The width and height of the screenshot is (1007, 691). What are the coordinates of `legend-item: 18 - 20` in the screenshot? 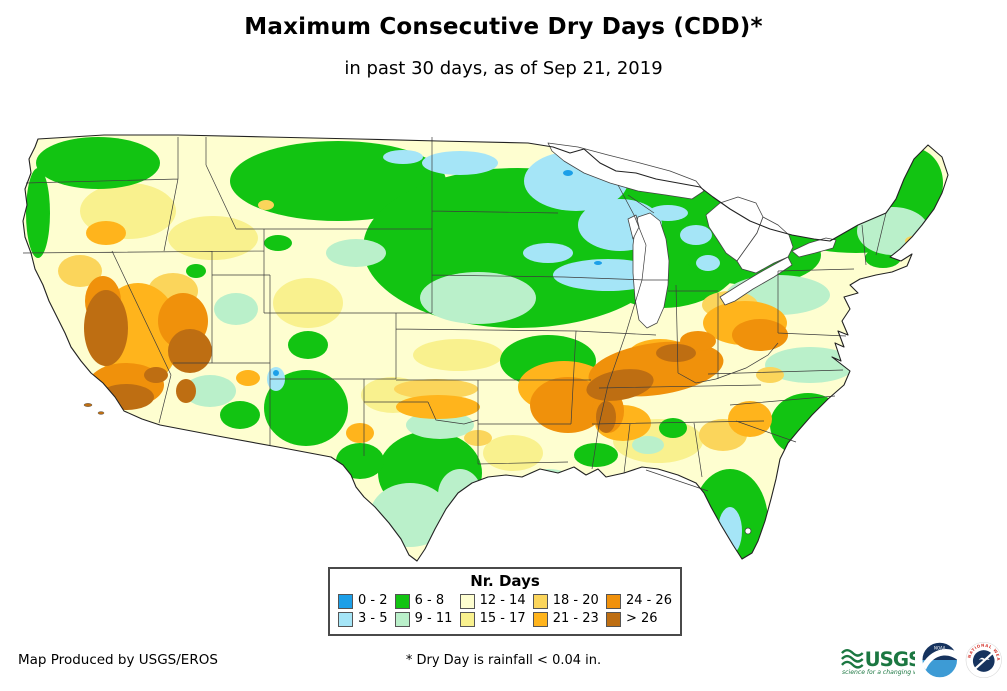 It's located at (565, 601).